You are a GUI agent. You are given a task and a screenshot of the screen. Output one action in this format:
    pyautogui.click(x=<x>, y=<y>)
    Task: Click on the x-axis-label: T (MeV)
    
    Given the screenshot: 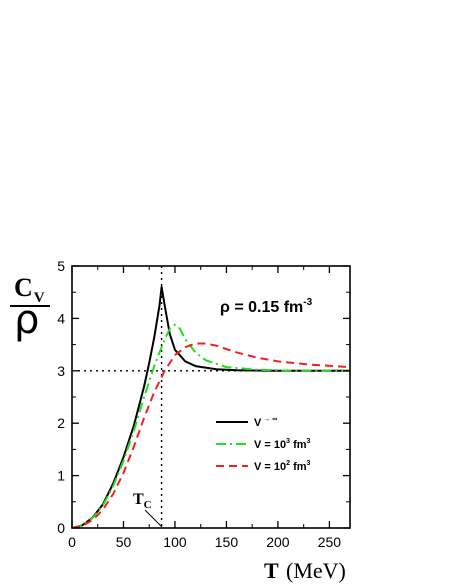 What is the action you would take?
    pyautogui.click(x=305, y=570)
    